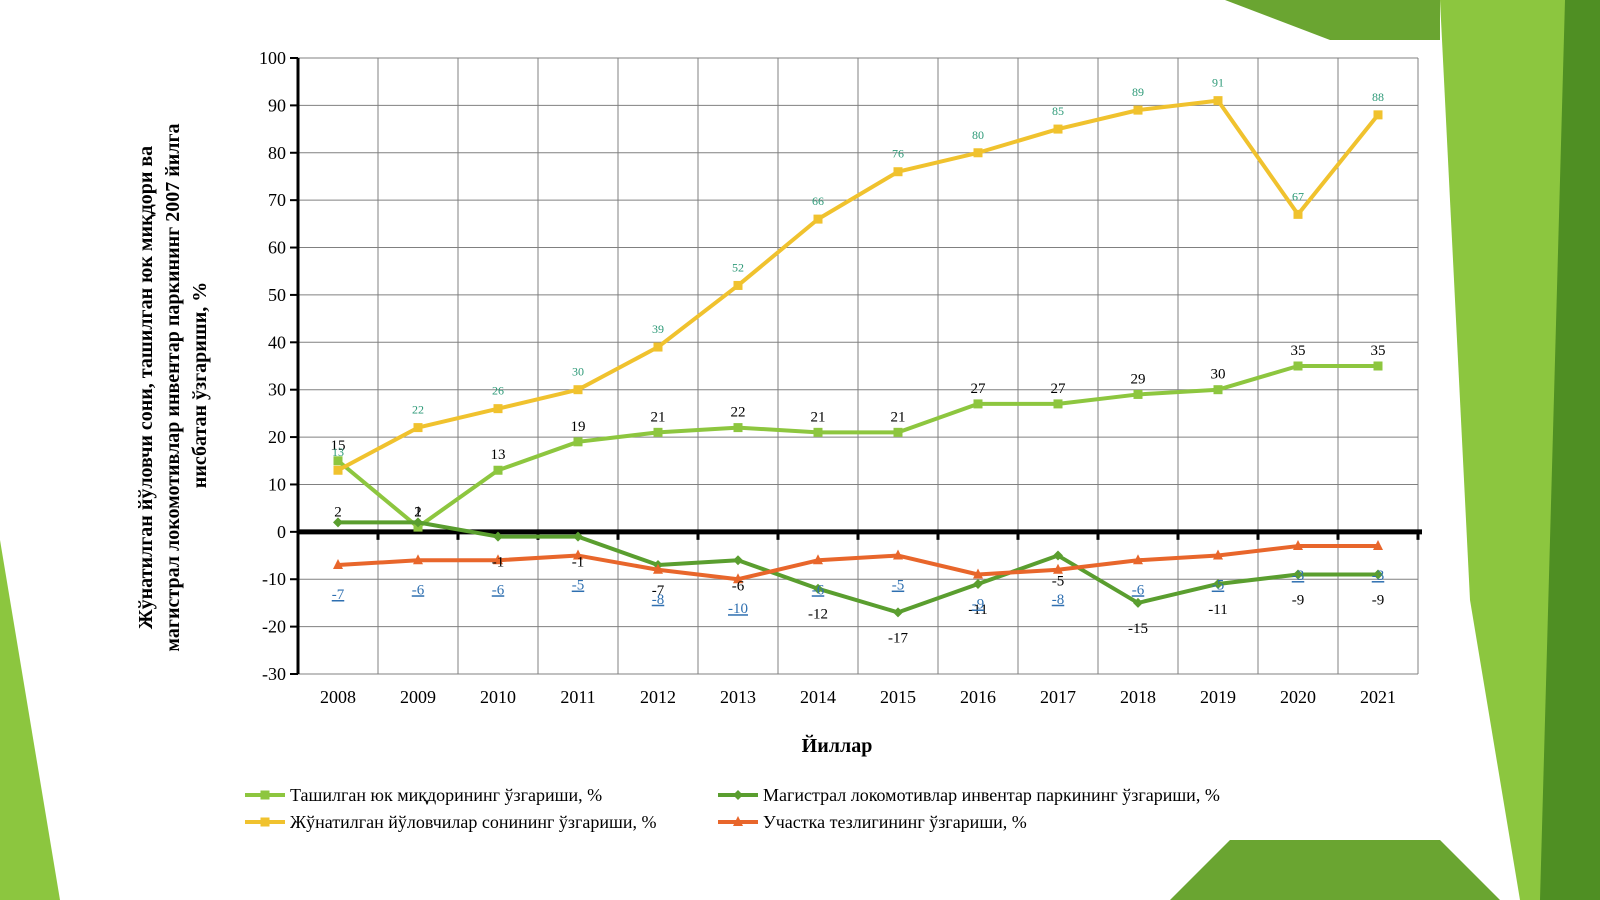  I want to click on series-2-point-2013, so click(738, 285).